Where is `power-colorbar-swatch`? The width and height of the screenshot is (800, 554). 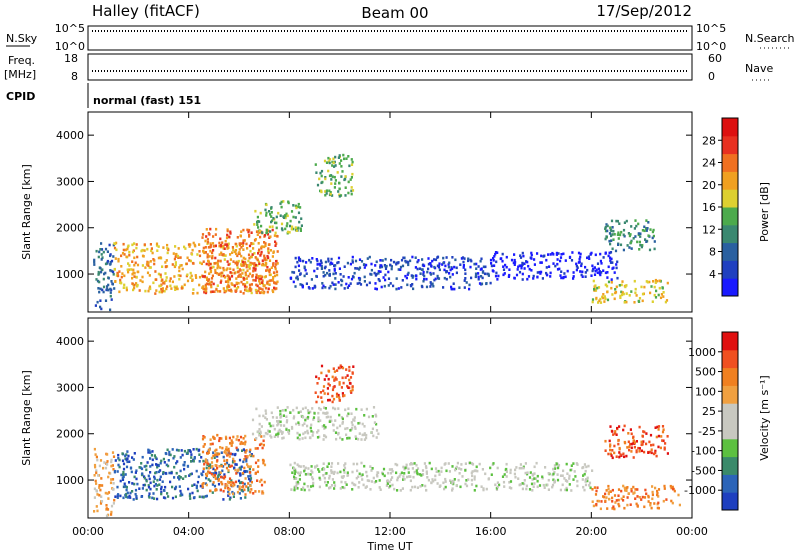
power-colorbar-swatch is located at coordinates (730, 198).